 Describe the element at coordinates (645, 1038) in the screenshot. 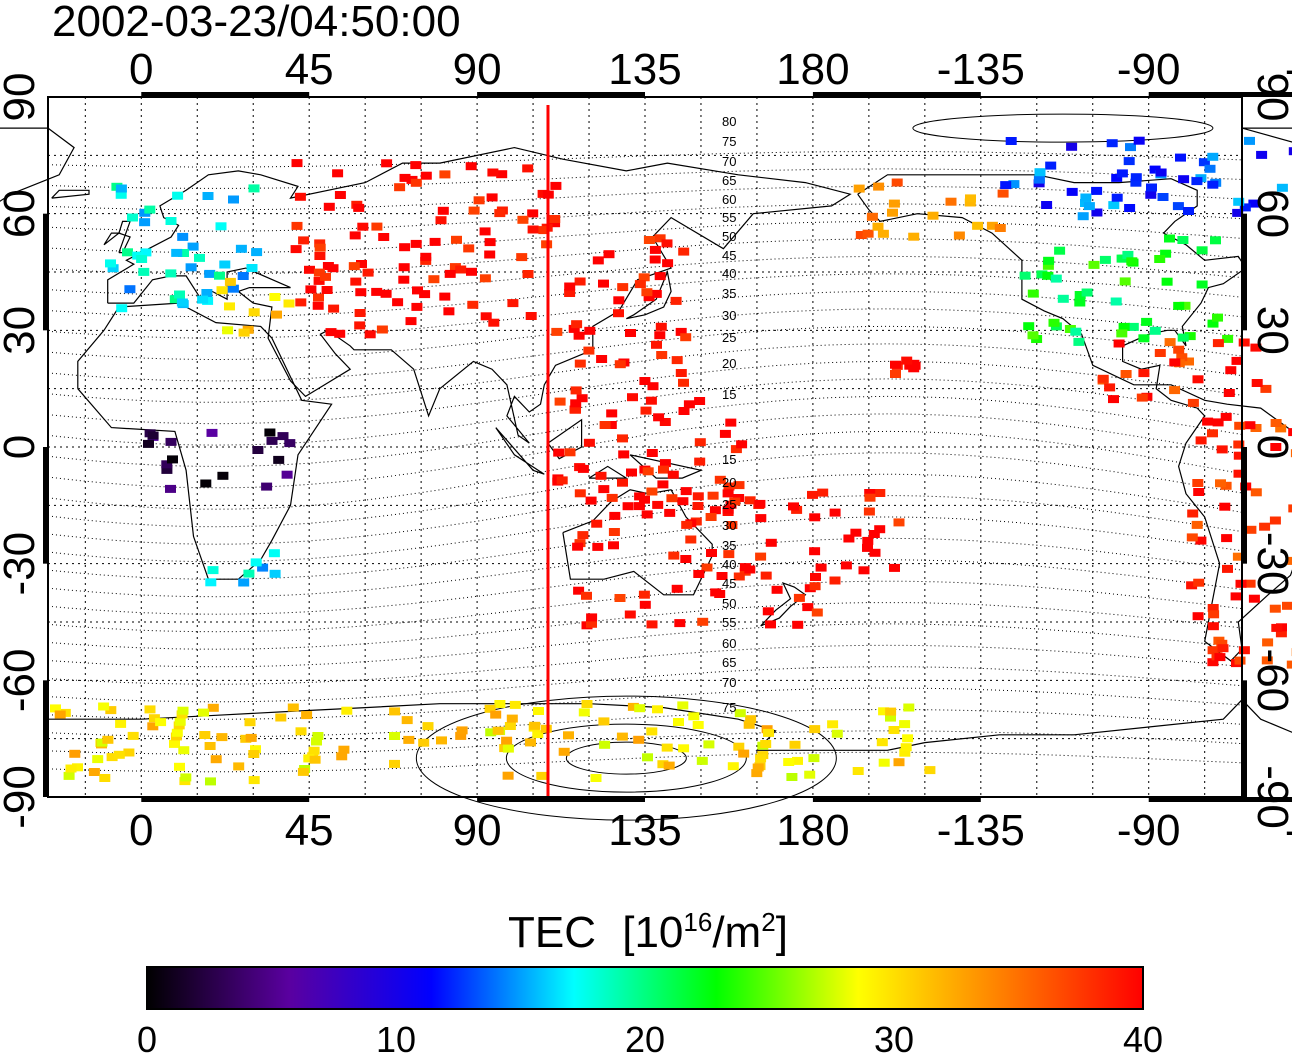

I see `colorbar-tick-label: 20` at that location.